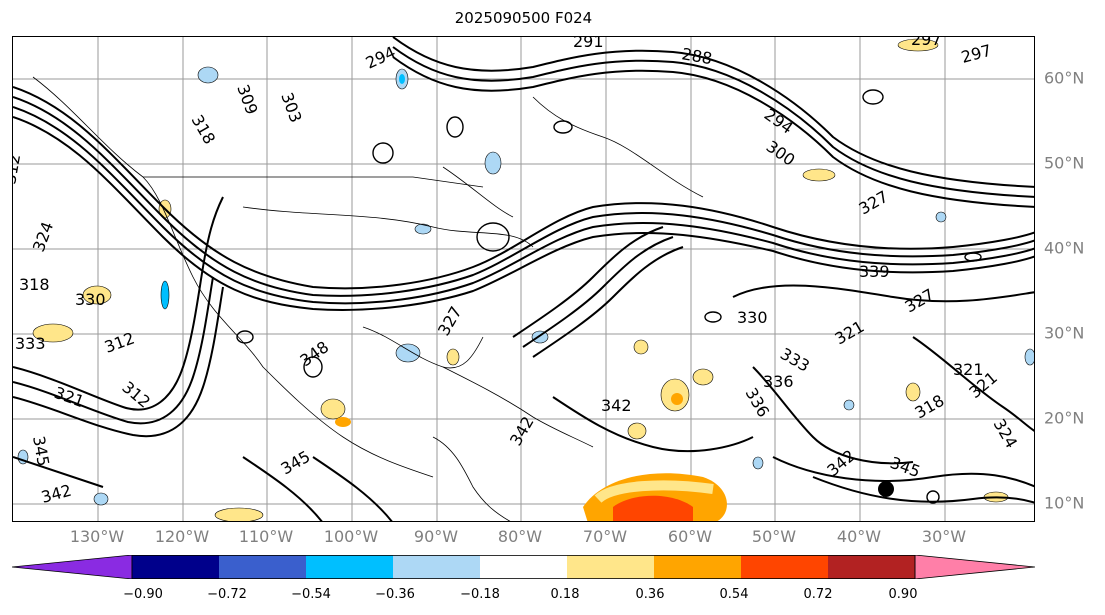 The height and width of the screenshot is (615, 1105). What do you see at coordinates (974, 567) in the screenshot?
I see `colorbar-extend-high` at bounding box center [974, 567].